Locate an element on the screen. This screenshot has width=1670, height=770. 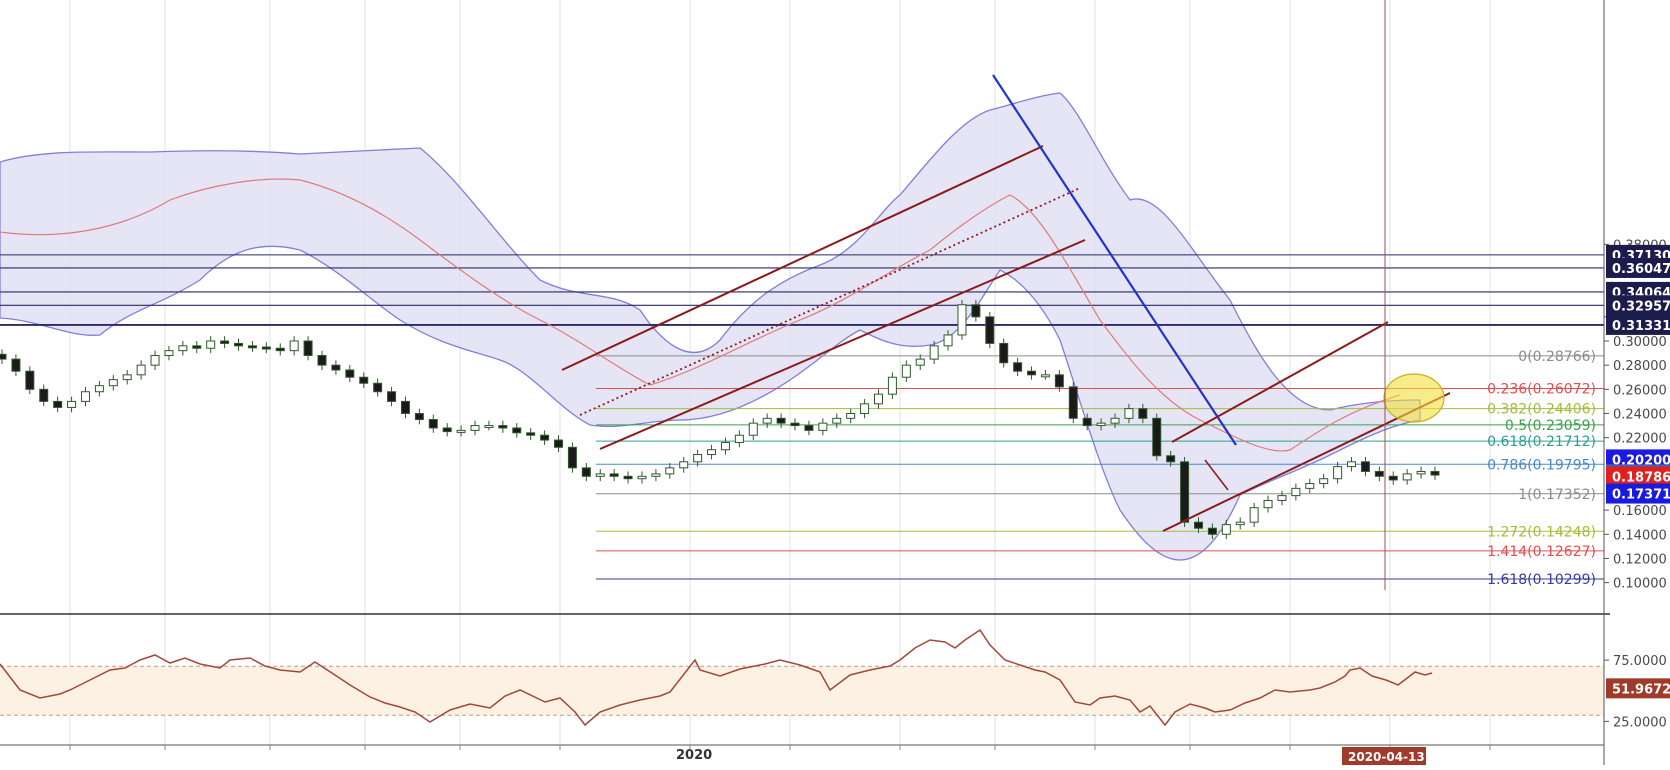
fib-level-label: 1.618(0.10299) is located at coordinates (1541, 580).